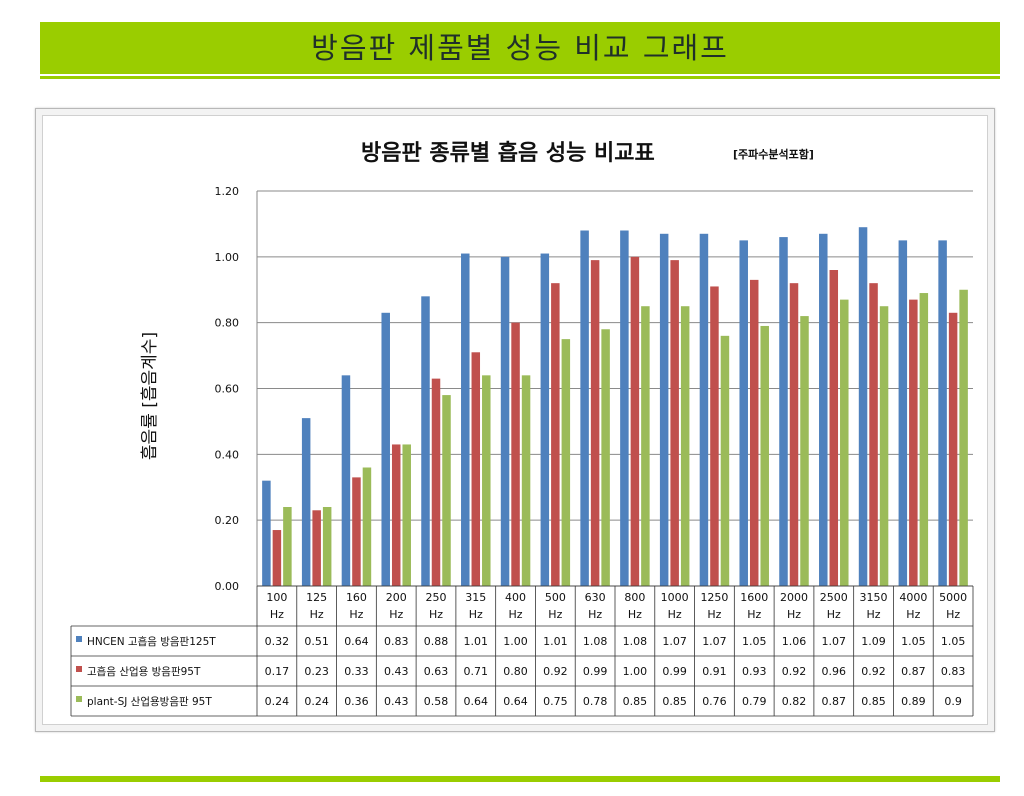  I want to click on x-tick-label: 1250, so click(714, 597).